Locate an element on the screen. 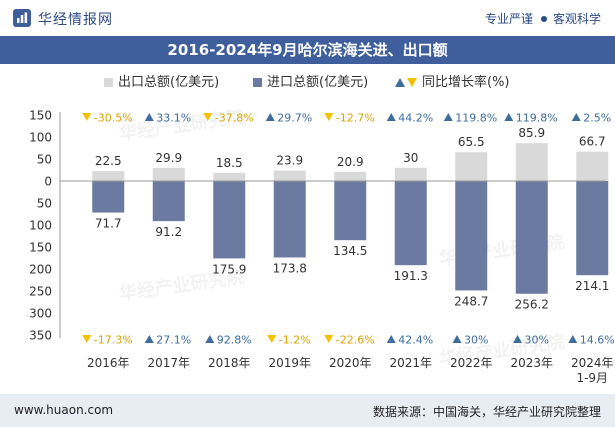  legend-export: 出口总额(亿美元) is located at coordinates (161, 83).